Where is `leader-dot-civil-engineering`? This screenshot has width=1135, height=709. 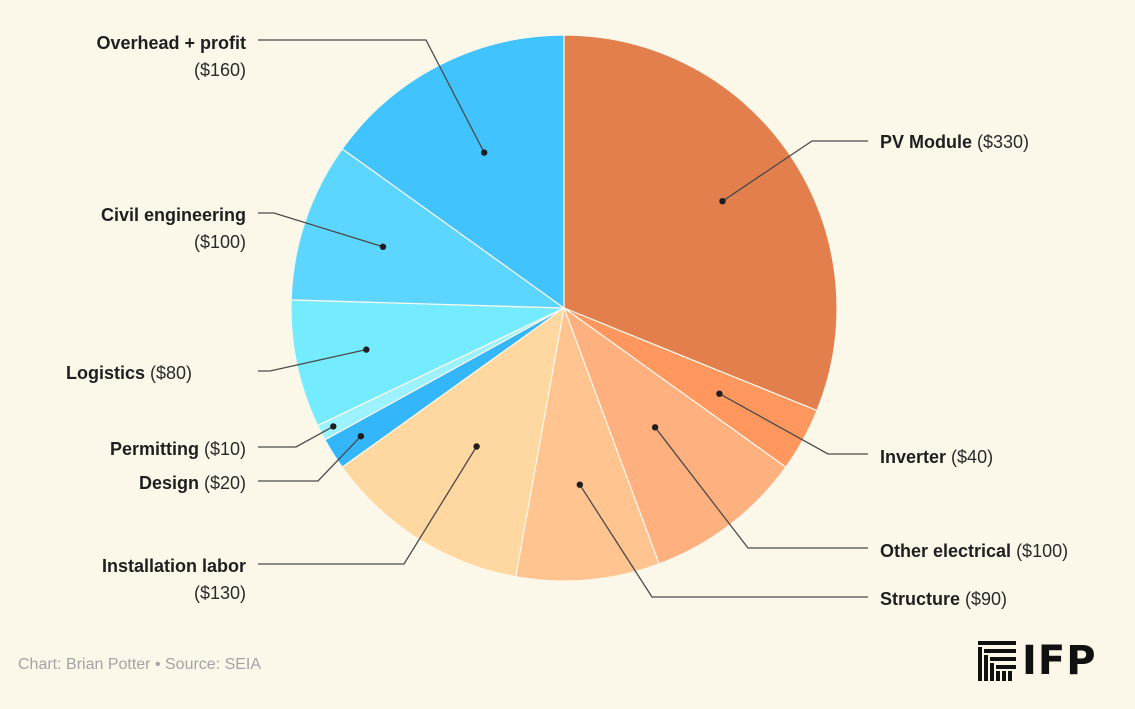 leader-dot-civil-engineering is located at coordinates (383, 246).